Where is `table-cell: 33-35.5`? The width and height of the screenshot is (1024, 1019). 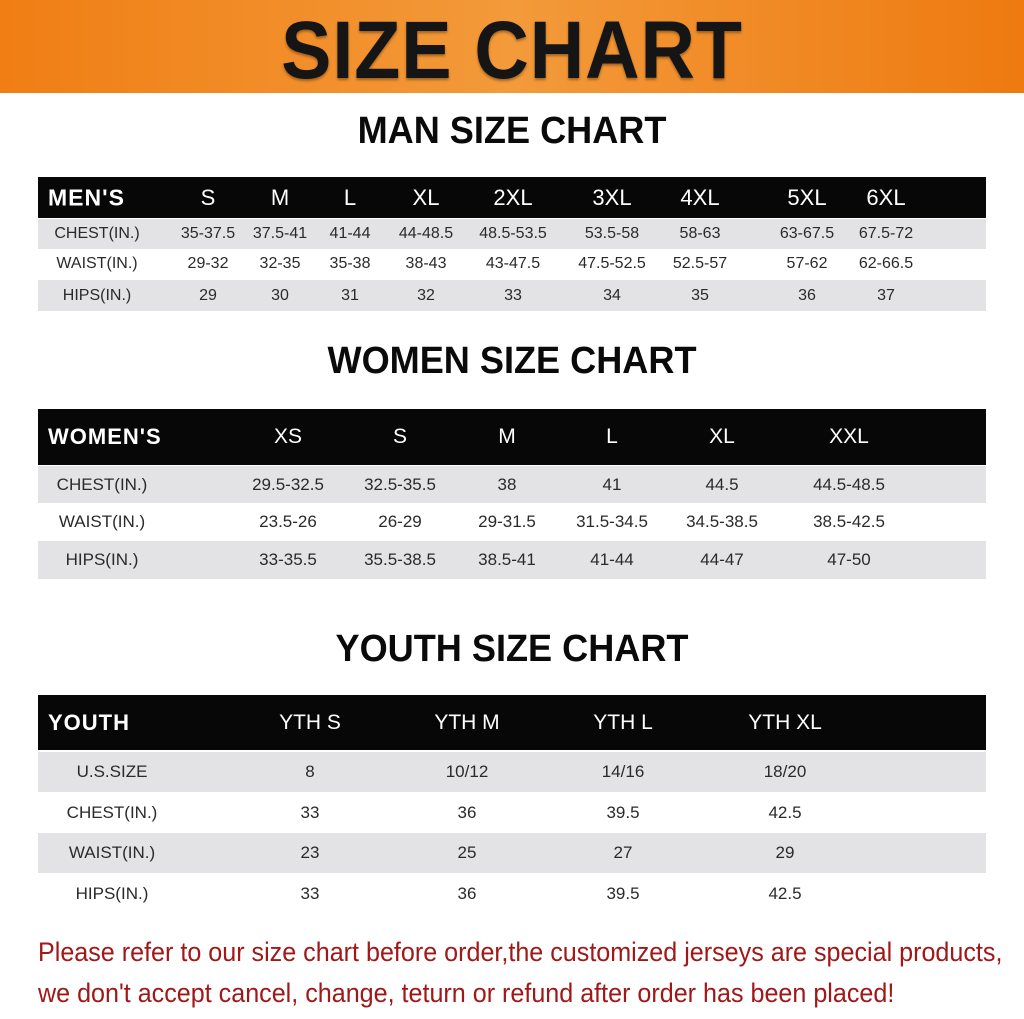
table-cell: 33-35.5 is located at coordinates (288, 559).